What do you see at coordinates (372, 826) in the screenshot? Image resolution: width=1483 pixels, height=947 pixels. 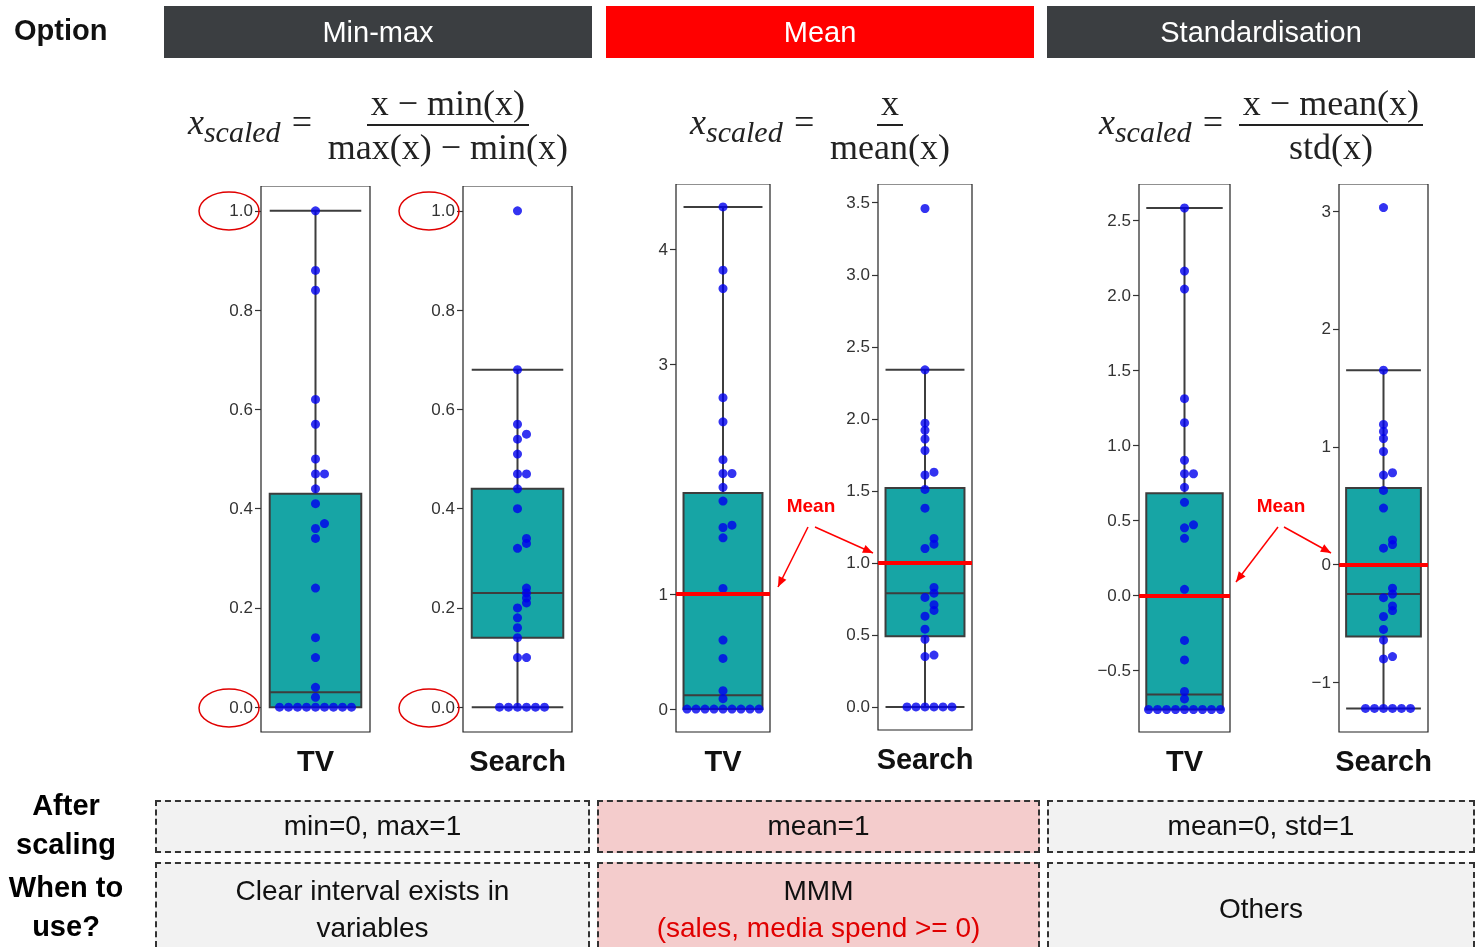 I see `text: min=0, max=1` at bounding box center [372, 826].